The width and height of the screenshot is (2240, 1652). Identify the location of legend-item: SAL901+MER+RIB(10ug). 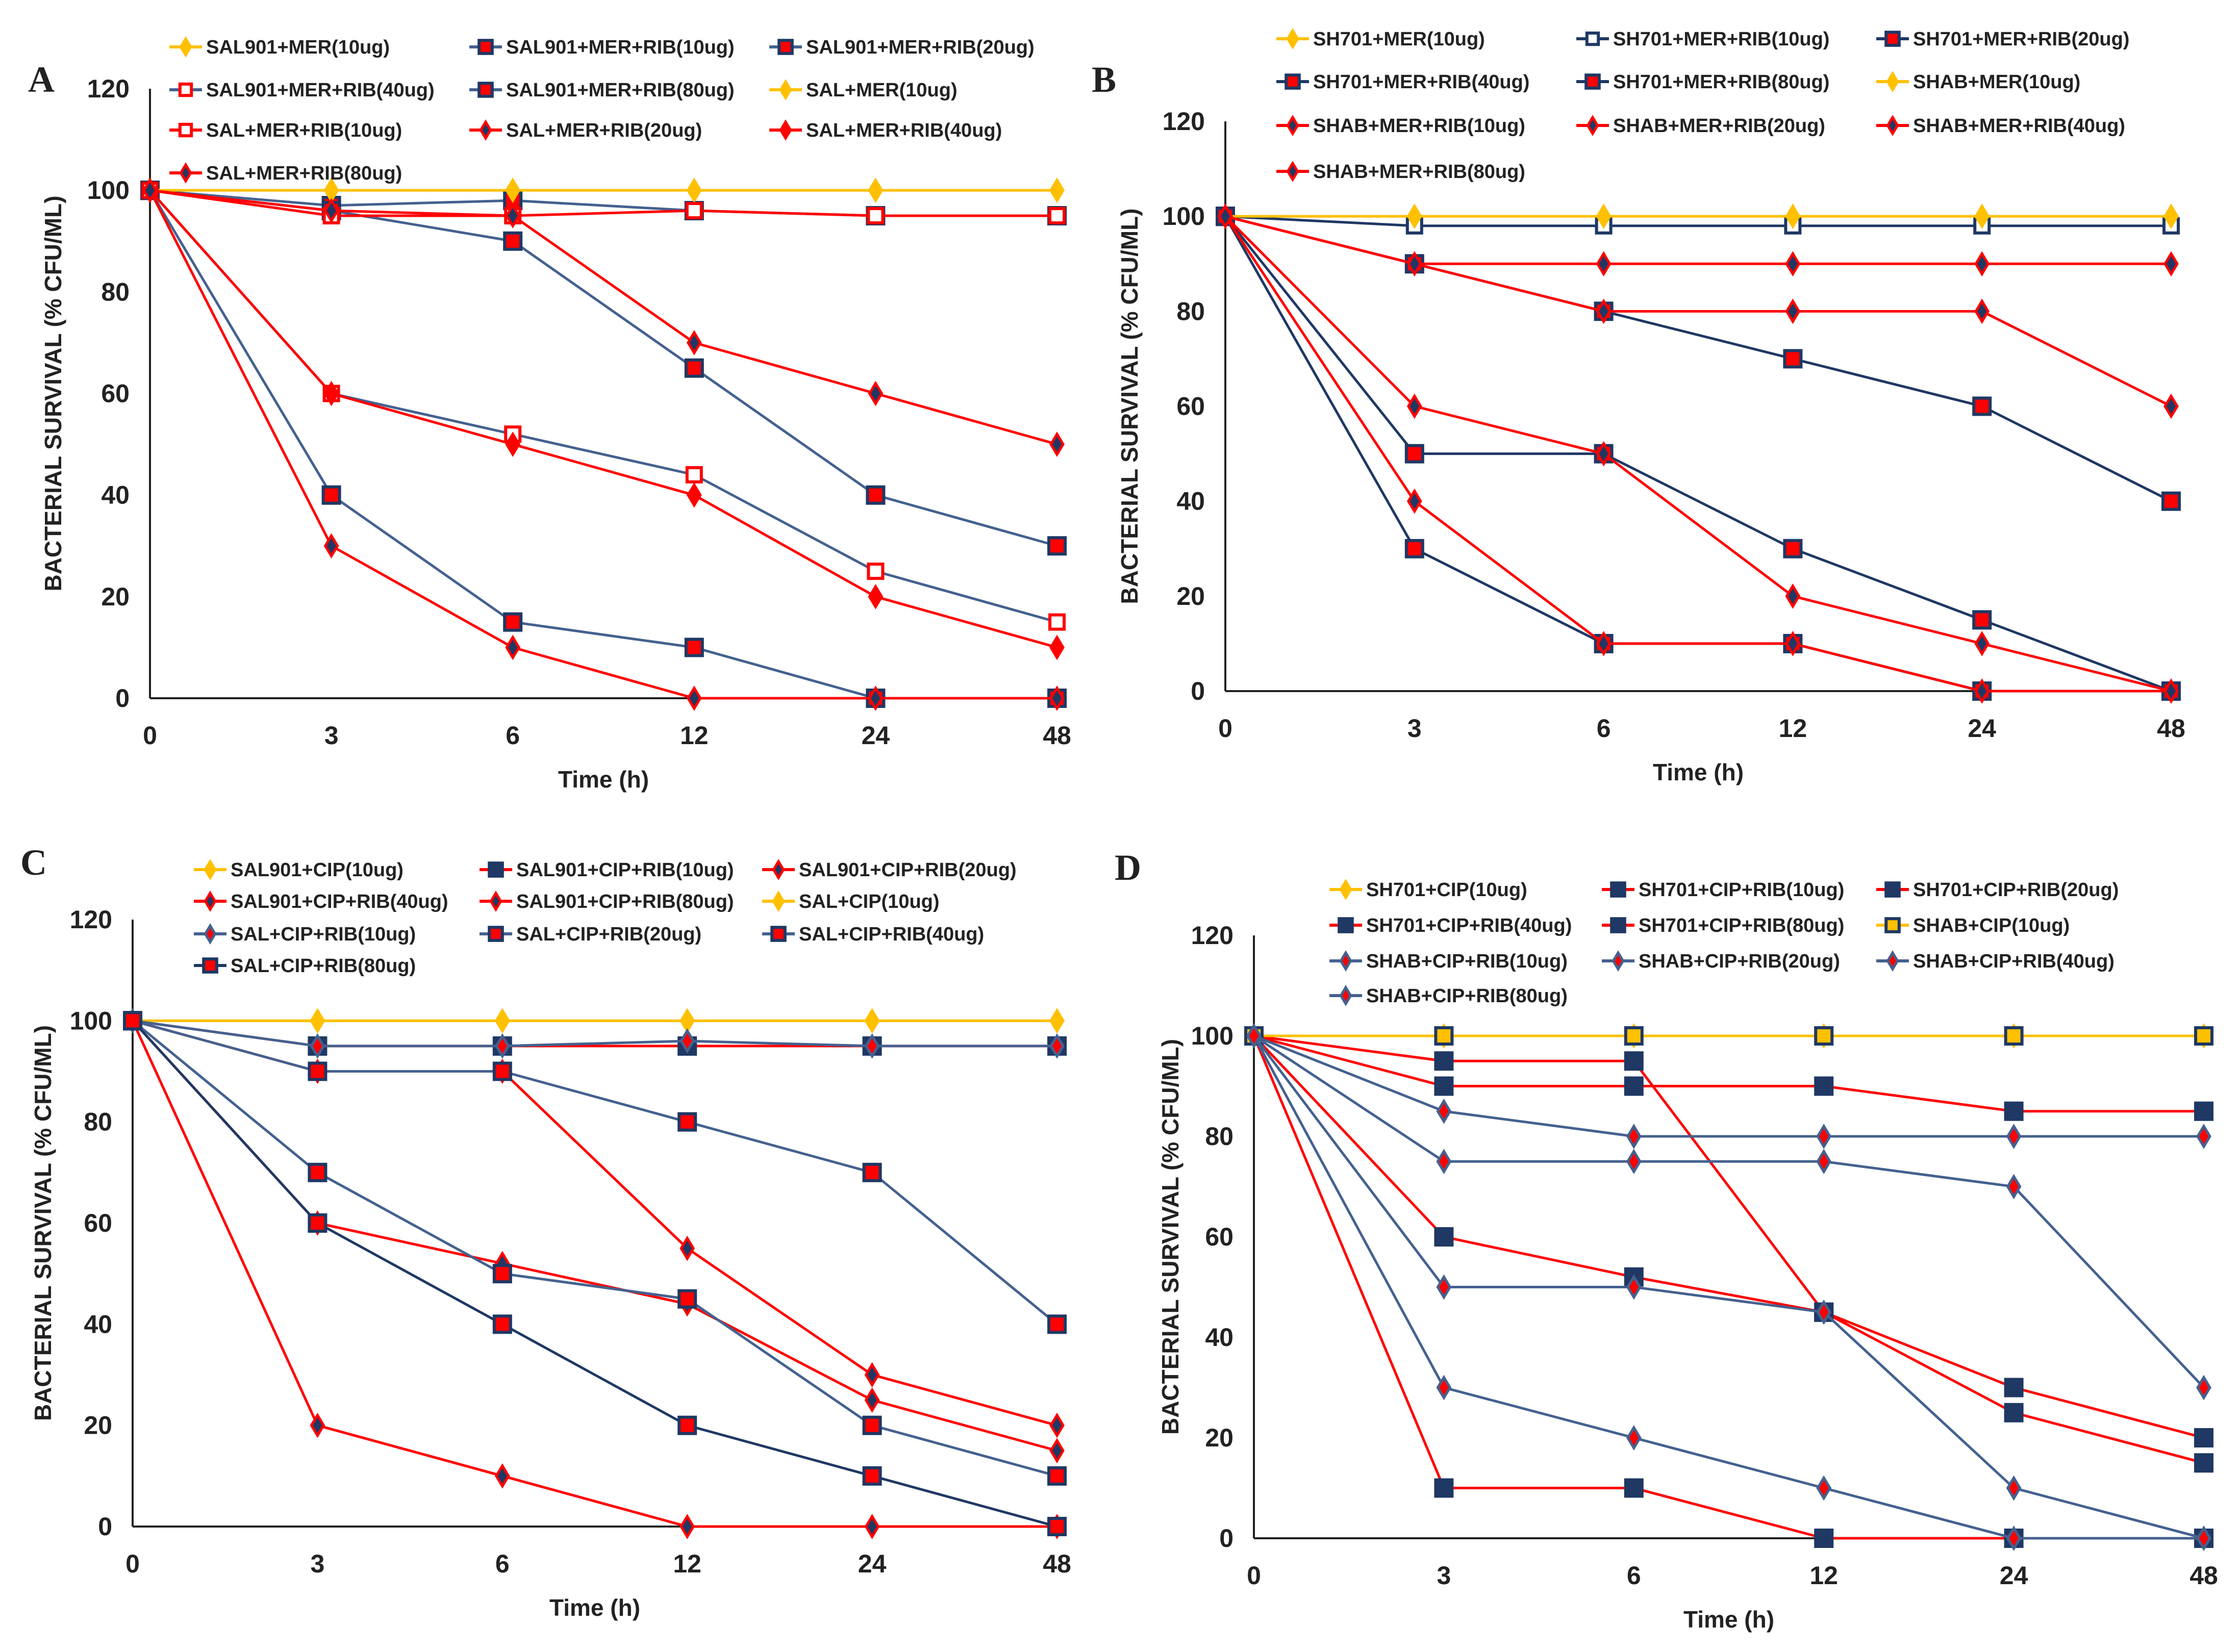
(602, 47).